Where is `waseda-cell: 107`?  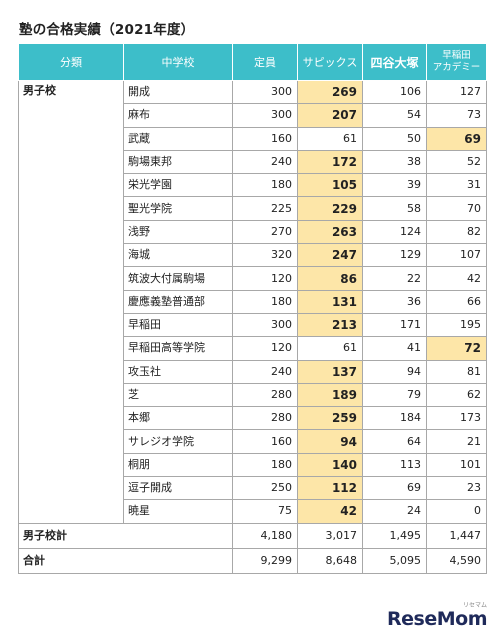
waseda-cell: 107 is located at coordinates (456, 255).